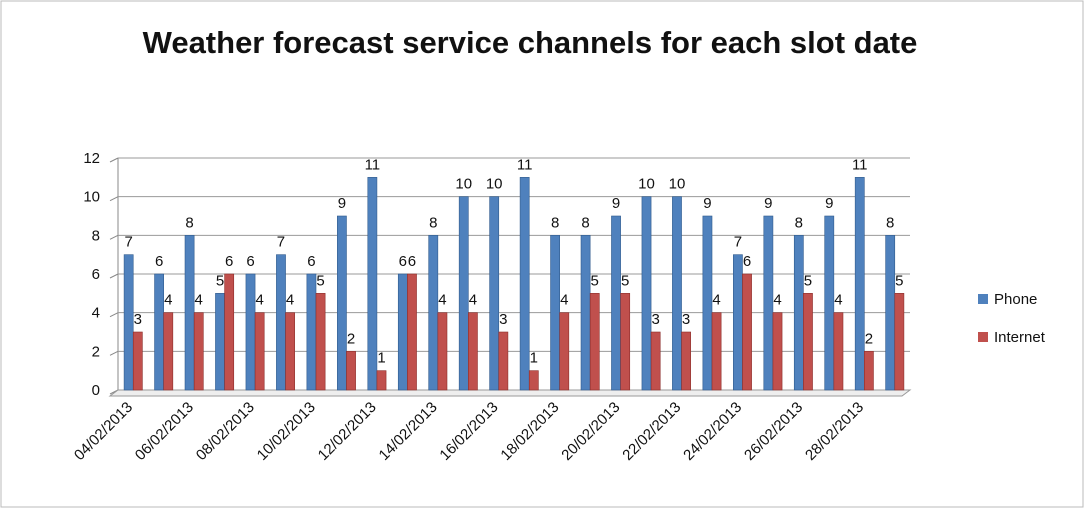 This screenshot has height=513, width=1084. I want to click on y-tick-label: 10, so click(91, 197).